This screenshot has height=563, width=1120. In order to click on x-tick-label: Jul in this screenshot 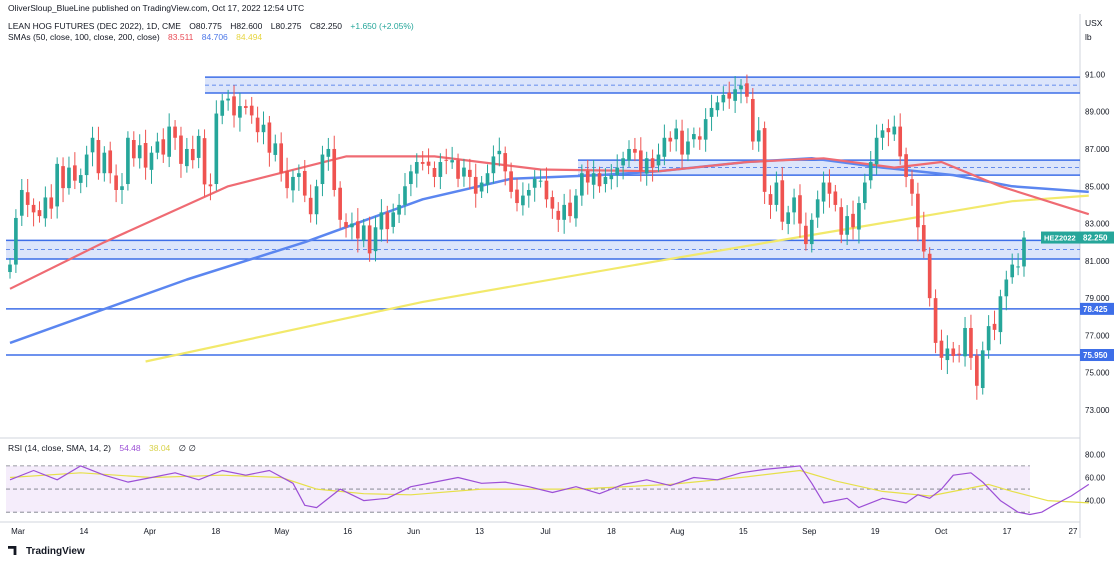, I will do `click(545, 531)`.